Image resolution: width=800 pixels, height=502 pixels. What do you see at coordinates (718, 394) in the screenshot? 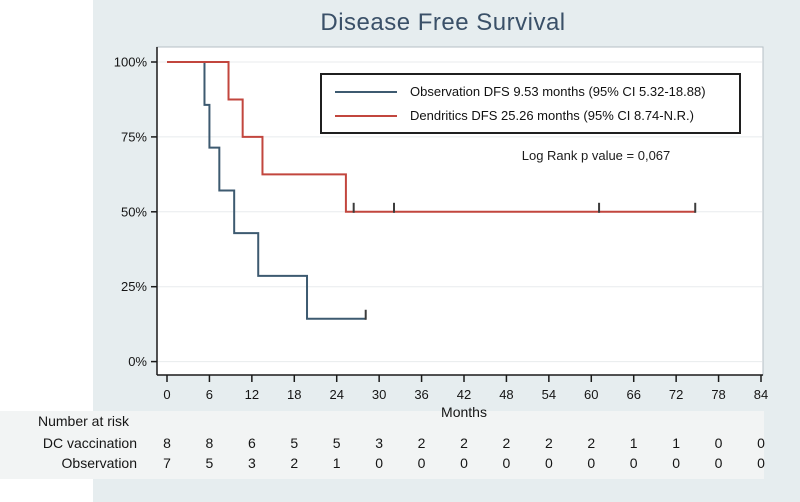
I see `svg-text: 78` at bounding box center [718, 394].